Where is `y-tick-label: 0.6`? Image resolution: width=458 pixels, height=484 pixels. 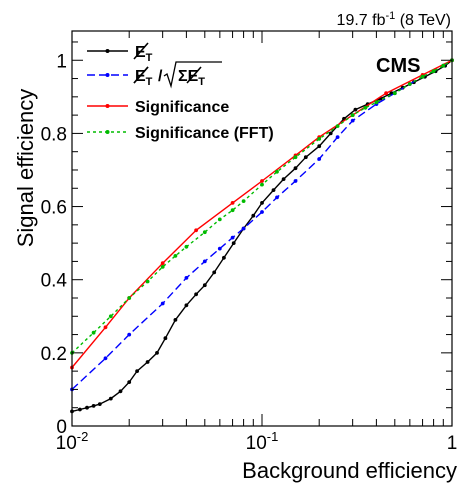
y-tick-label: 0.6 is located at coordinates (54, 208).